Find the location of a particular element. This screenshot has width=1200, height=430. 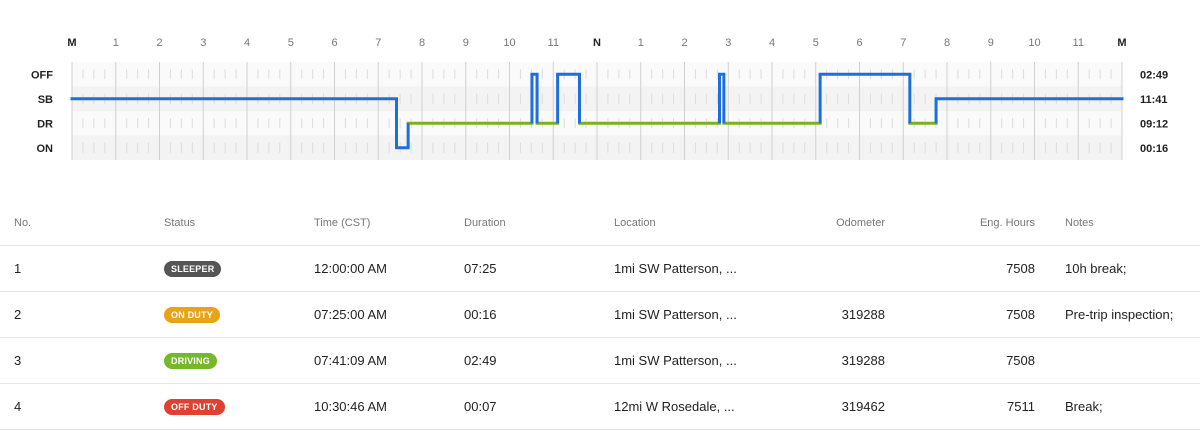

row-no: 4 is located at coordinates (18, 406).